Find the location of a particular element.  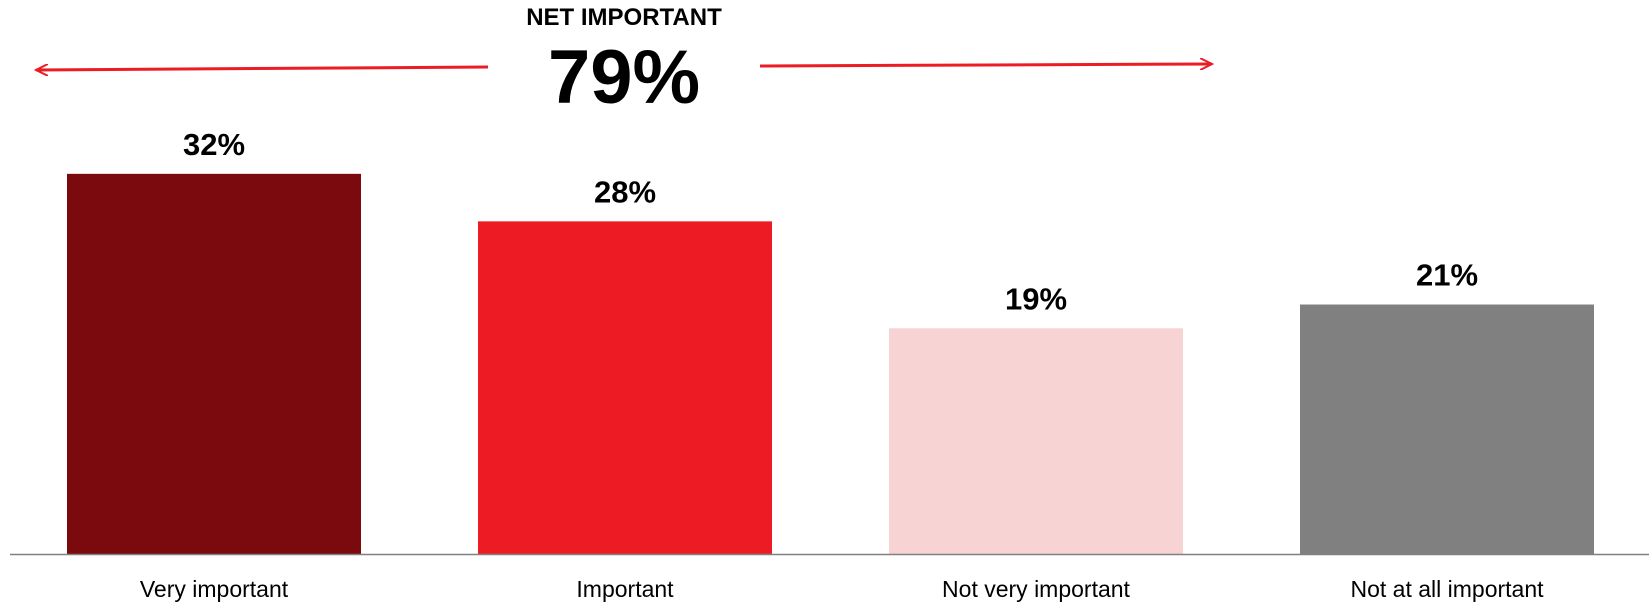

value-label-not-at-all-important: 21% is located at coordinates (1447, 275).